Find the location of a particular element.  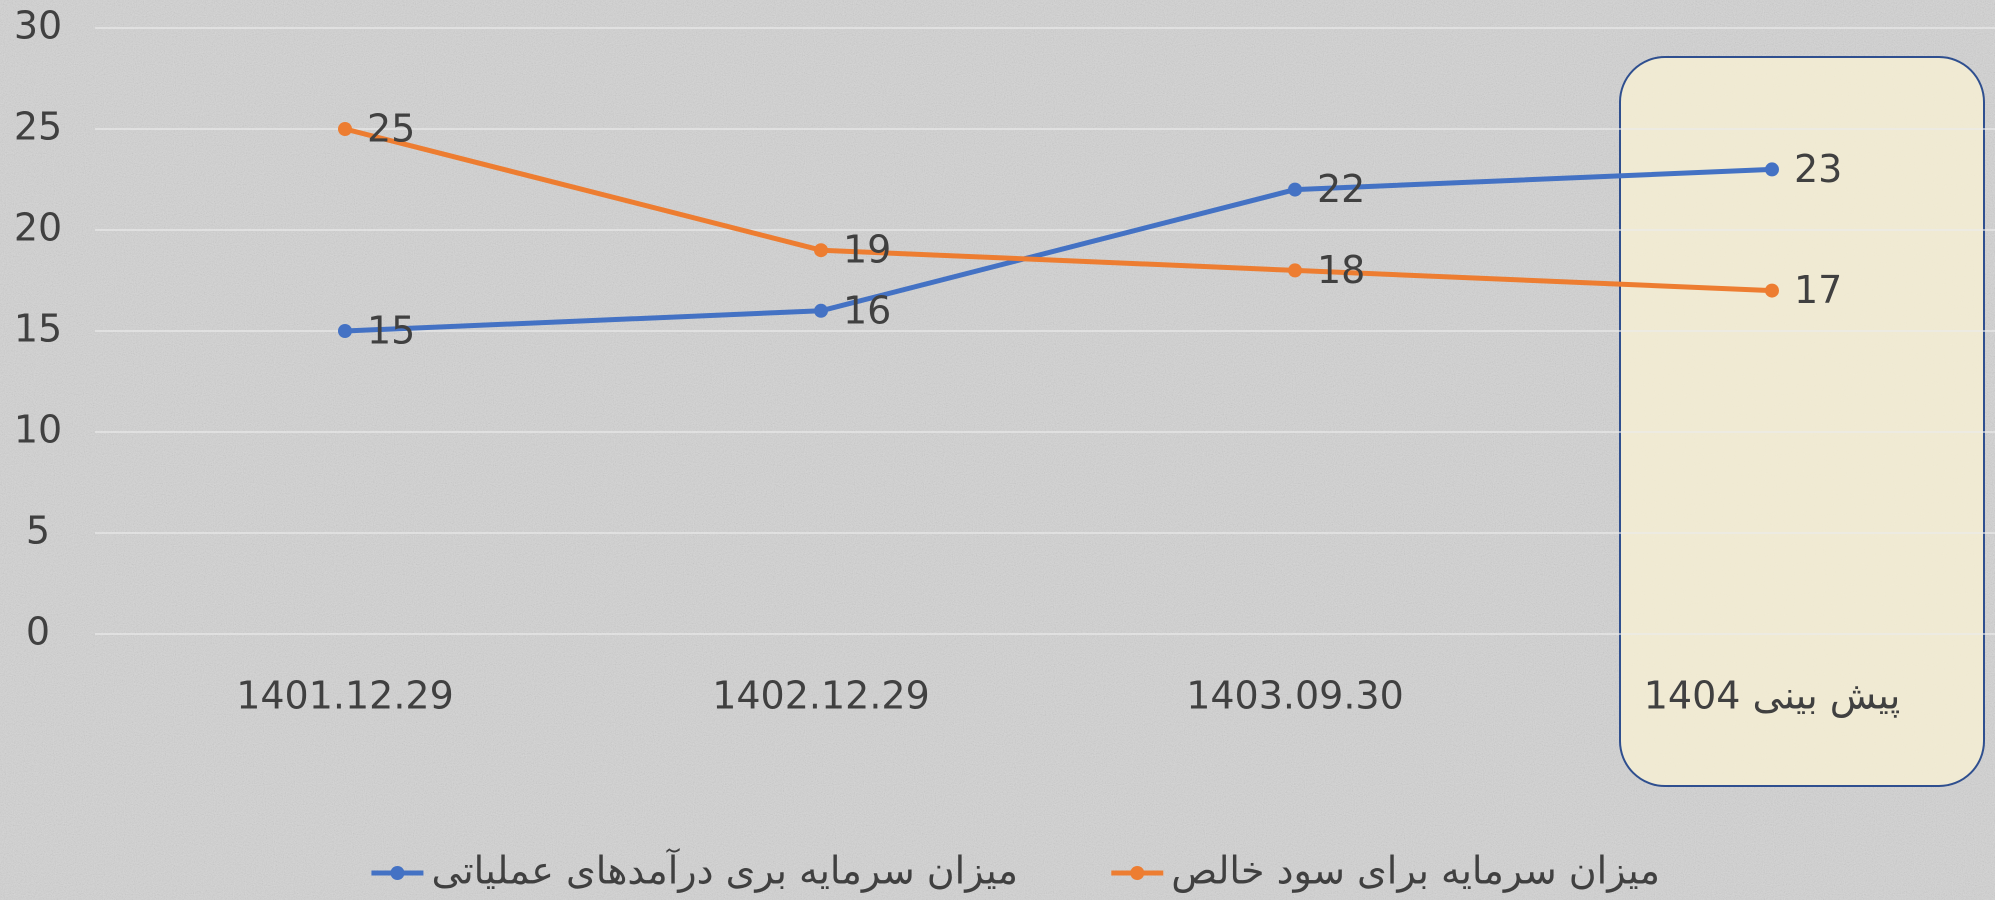

legend-label: میزان سرمایه بری درآمدهای عملیاتی is located at coordinates (724, 871).